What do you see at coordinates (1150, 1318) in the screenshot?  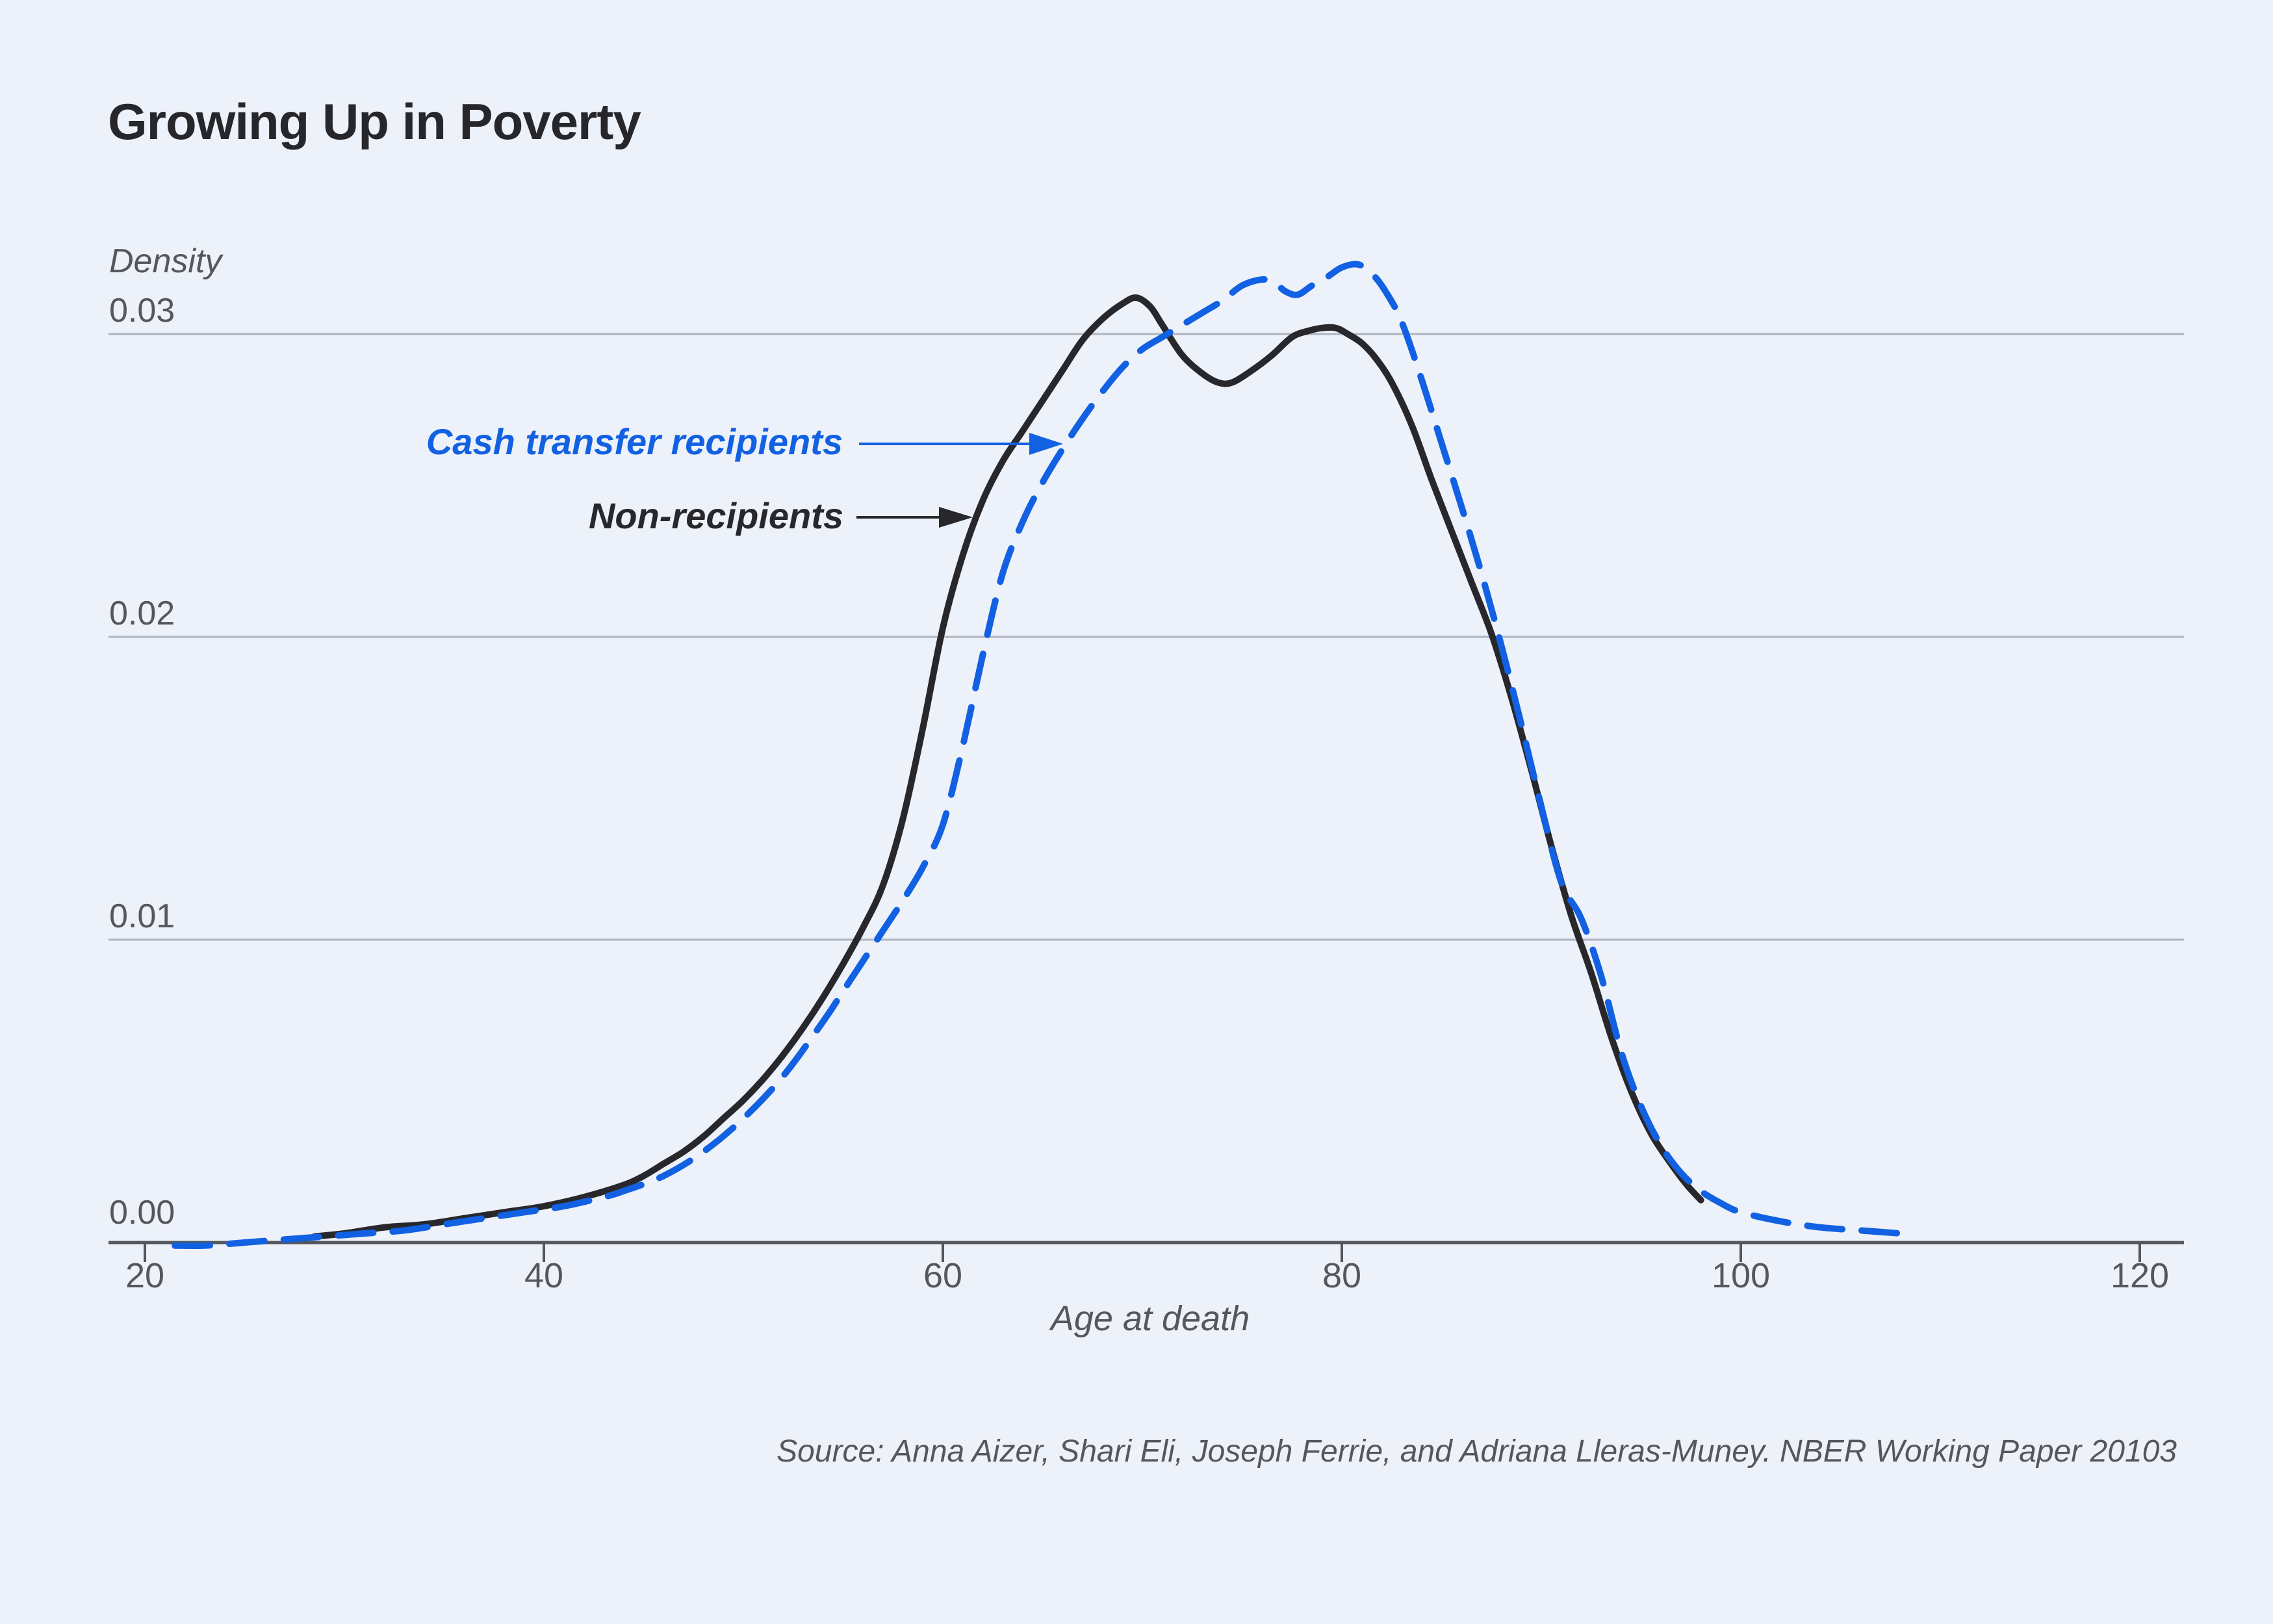 I see `x-axis-title: Age at death` at bounding box center [1150, 1318].